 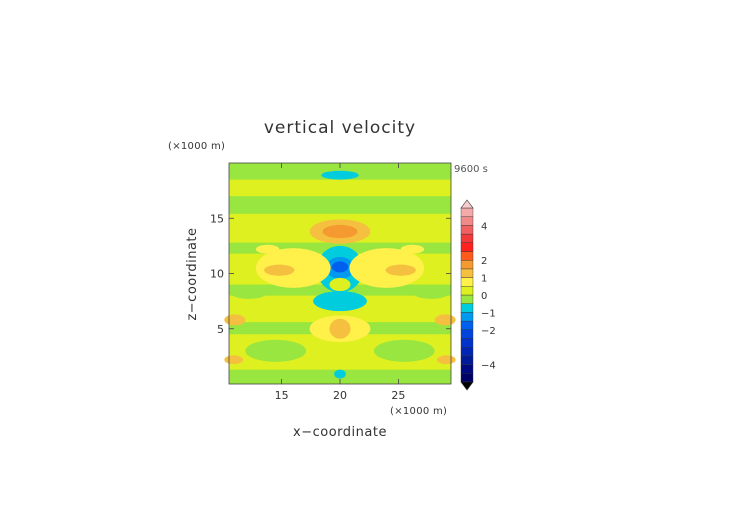 I want to click on colorbar-tick-label: −4, so click(x=488, y=366).